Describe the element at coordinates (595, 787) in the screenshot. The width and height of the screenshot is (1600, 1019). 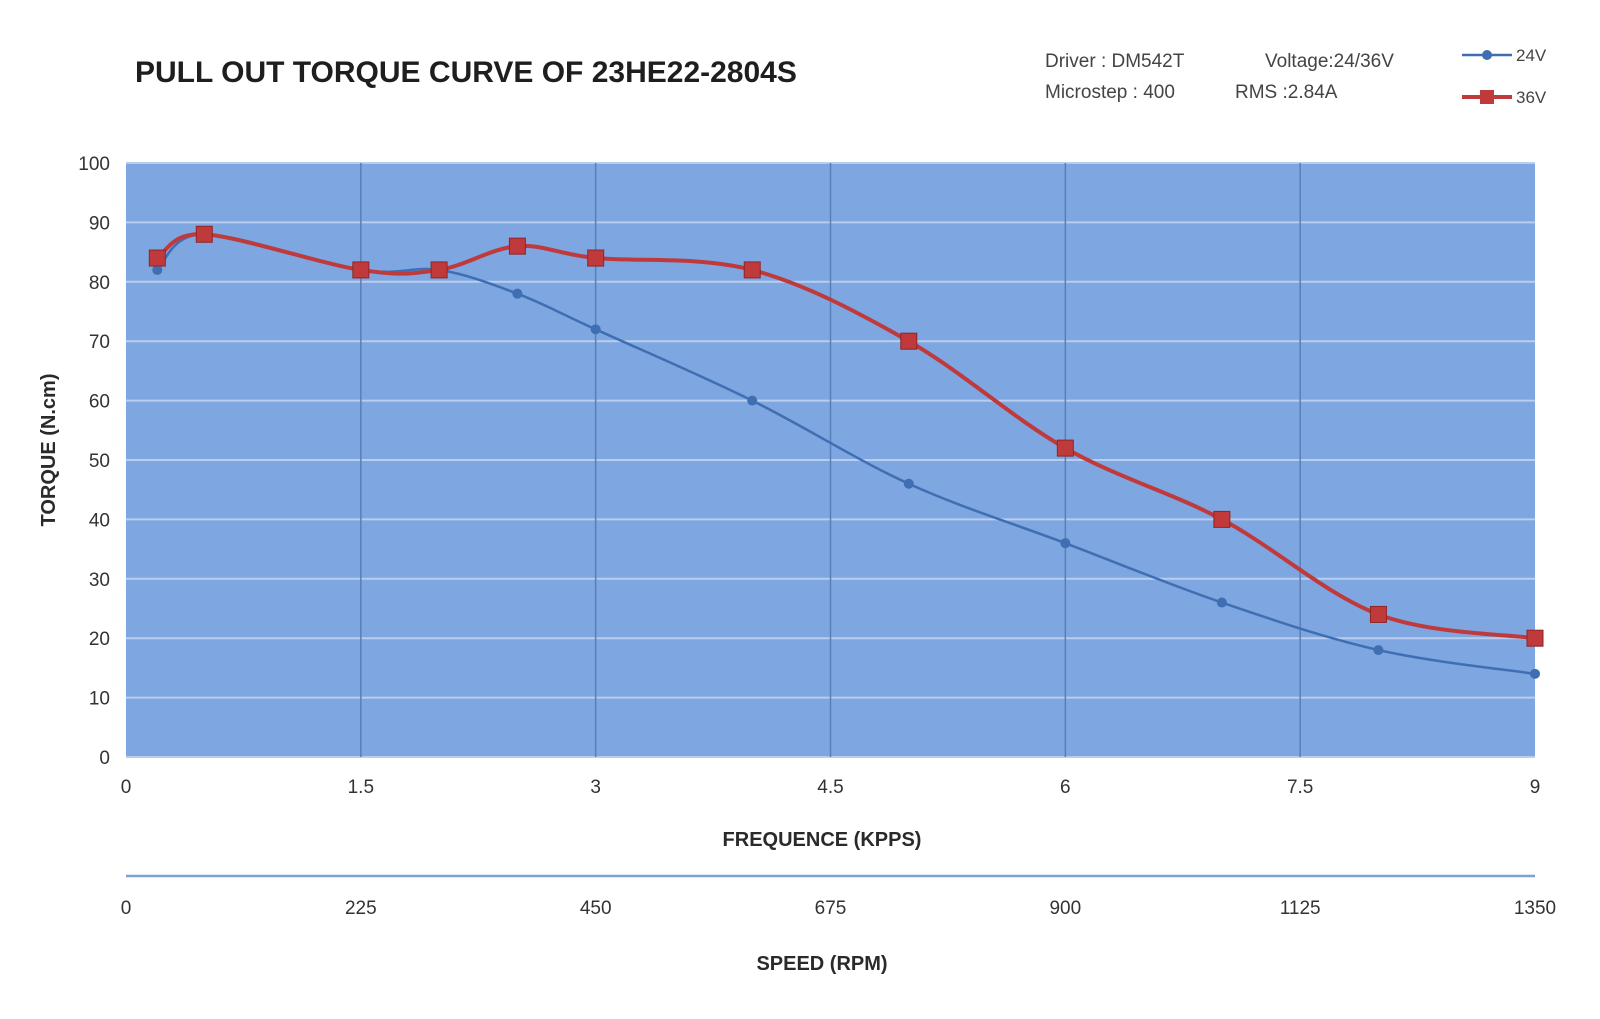
I see `x-tick-label: 3` at that location.